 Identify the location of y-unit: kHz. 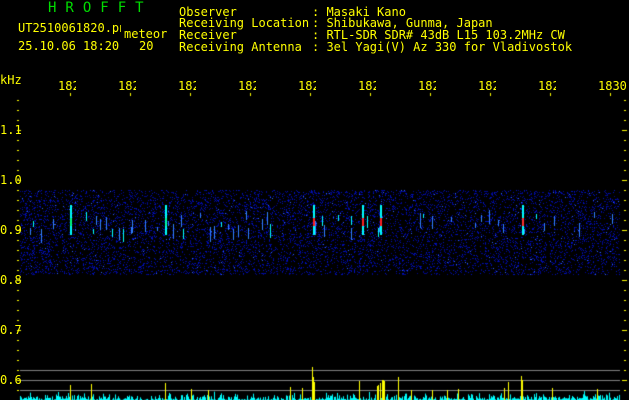
(11, 80).